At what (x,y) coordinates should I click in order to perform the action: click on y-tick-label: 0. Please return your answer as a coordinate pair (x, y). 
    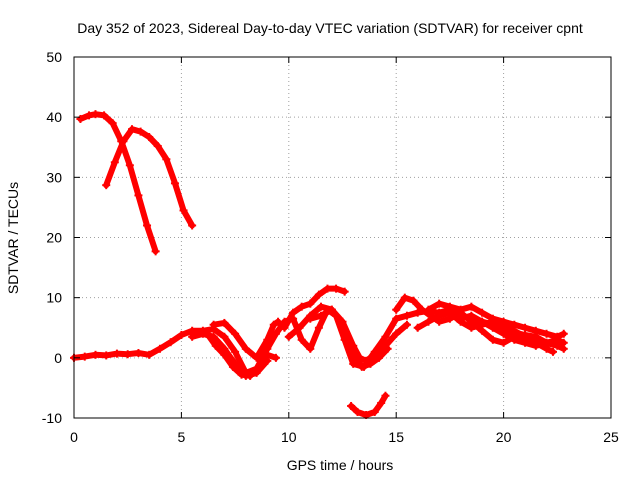
    Looking at the image, I should click on (58, 358).